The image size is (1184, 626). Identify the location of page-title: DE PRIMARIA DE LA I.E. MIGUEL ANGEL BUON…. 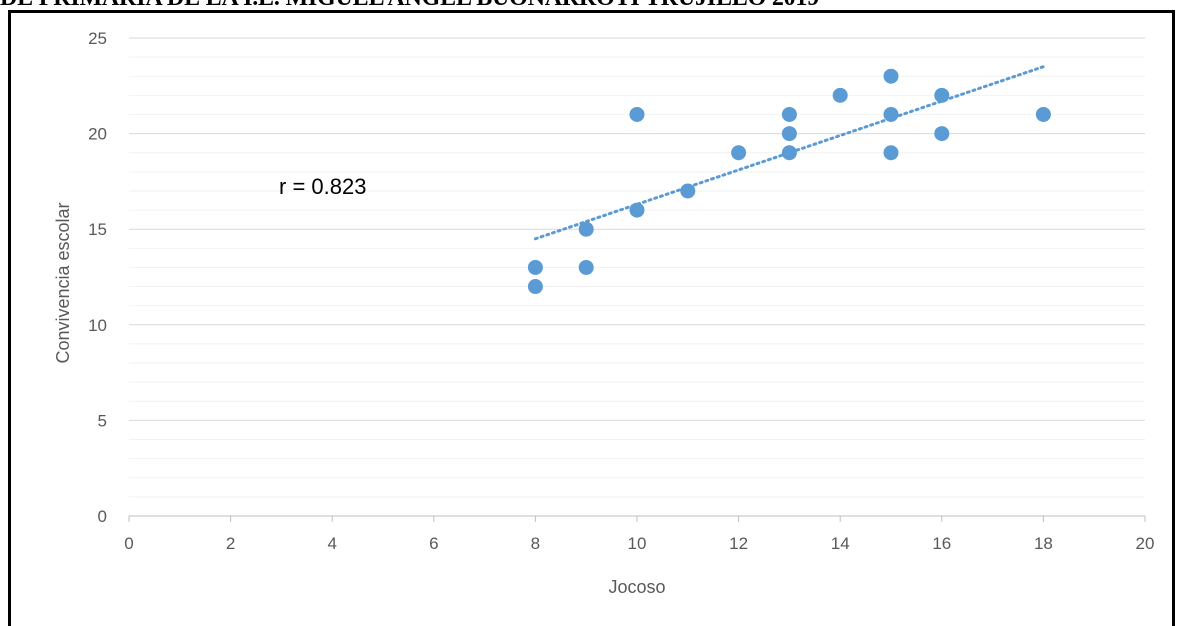
(592, 5).